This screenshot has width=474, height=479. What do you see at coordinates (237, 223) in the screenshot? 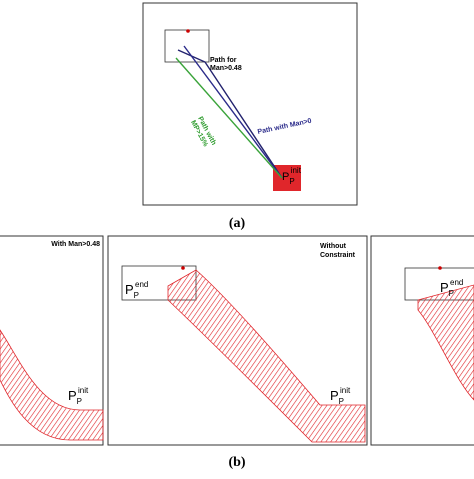
I see `caption-a: (a)` at bounding box center [237, 223].